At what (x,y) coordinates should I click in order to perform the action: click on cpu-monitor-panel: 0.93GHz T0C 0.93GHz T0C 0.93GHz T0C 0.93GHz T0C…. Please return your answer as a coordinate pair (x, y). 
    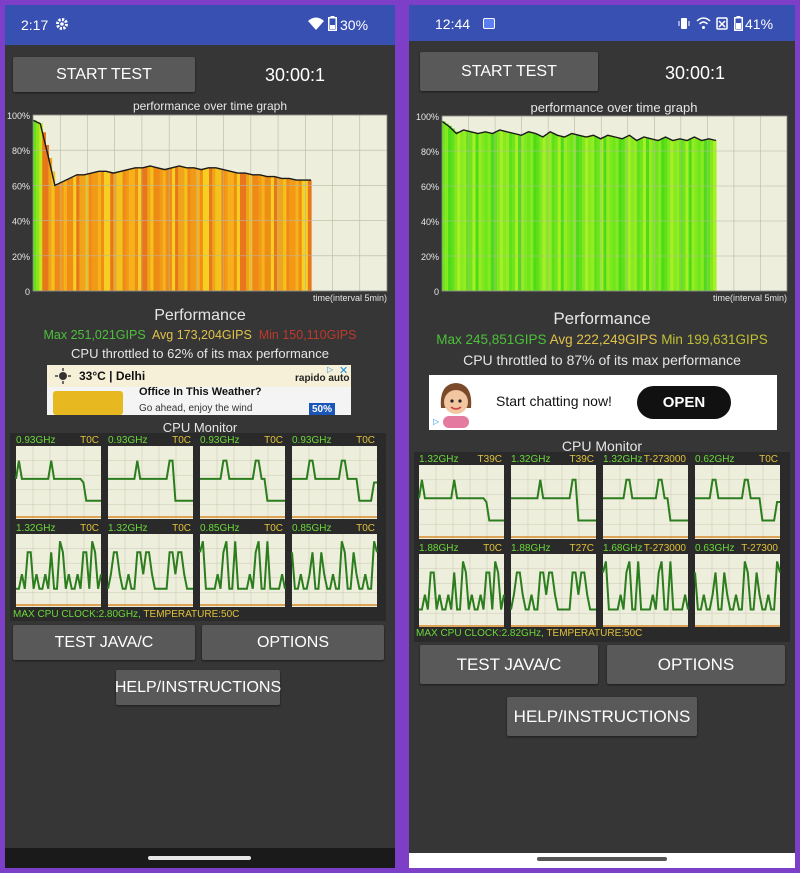
    Looking at the image, I should click on (198, 527).